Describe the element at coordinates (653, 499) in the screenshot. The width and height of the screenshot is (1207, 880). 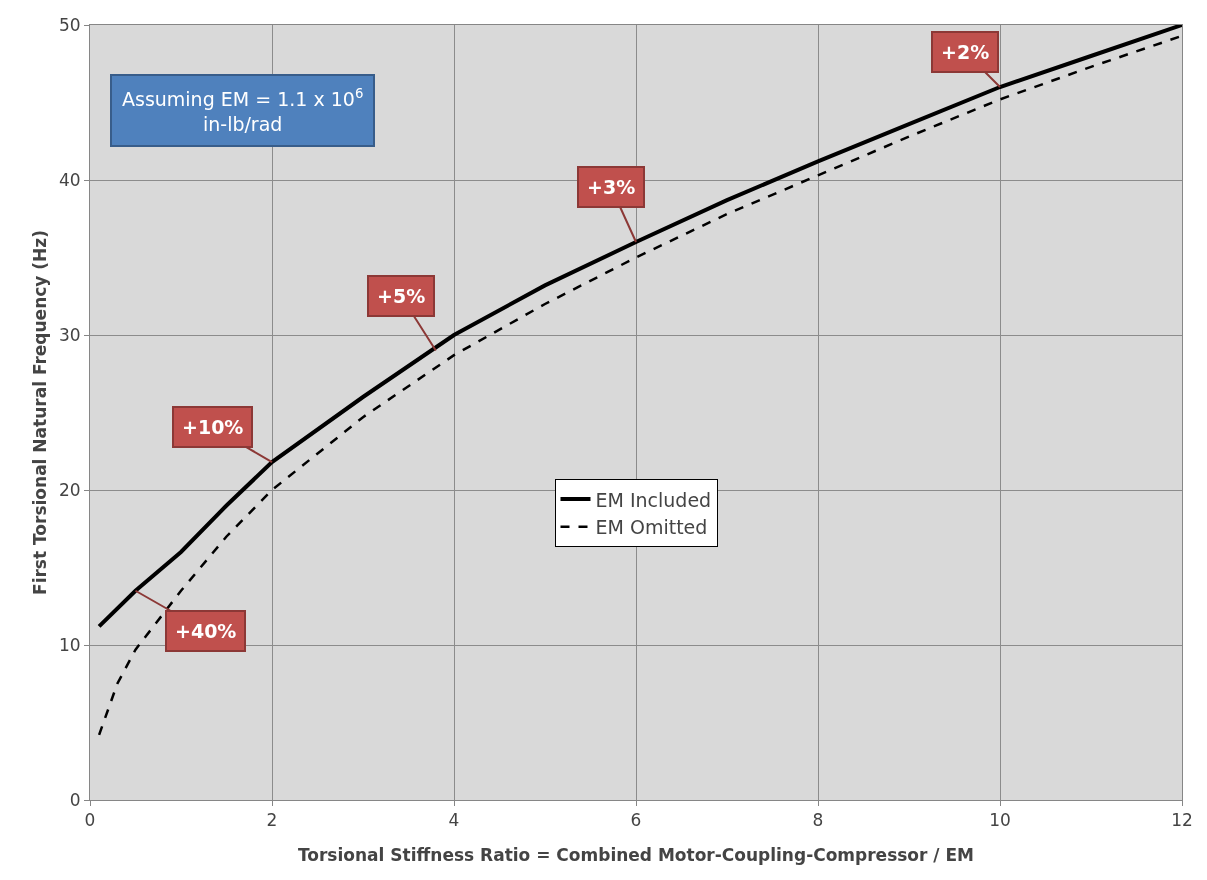
I see `legend-label: EM Included` at that location.